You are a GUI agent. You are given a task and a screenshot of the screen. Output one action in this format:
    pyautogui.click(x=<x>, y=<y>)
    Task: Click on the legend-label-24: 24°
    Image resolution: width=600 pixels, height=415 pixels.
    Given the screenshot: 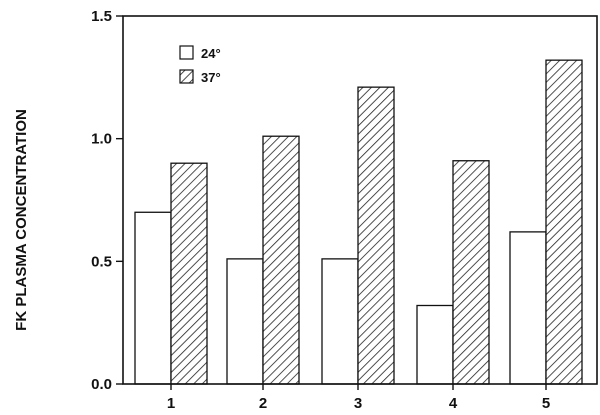 What is the action you would take?
    pyautogui.click(x=211, y=53)
    